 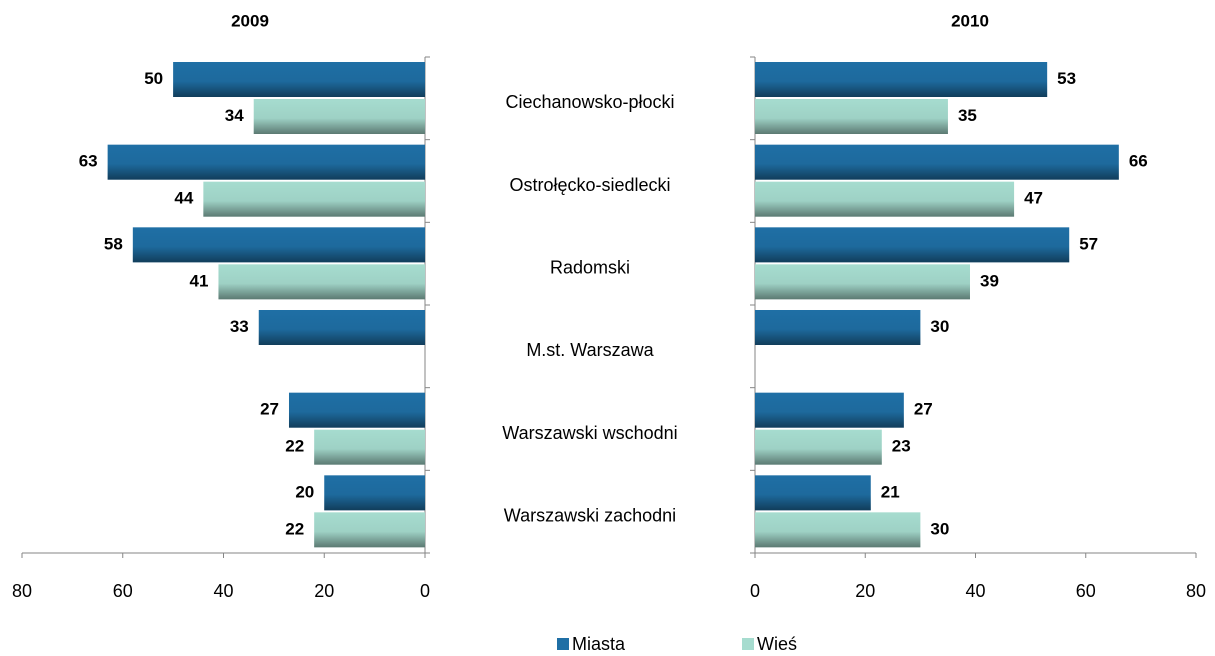 I want to click on category-label: Ostrołęcko-siedlecki, so click(x=589, y=185).